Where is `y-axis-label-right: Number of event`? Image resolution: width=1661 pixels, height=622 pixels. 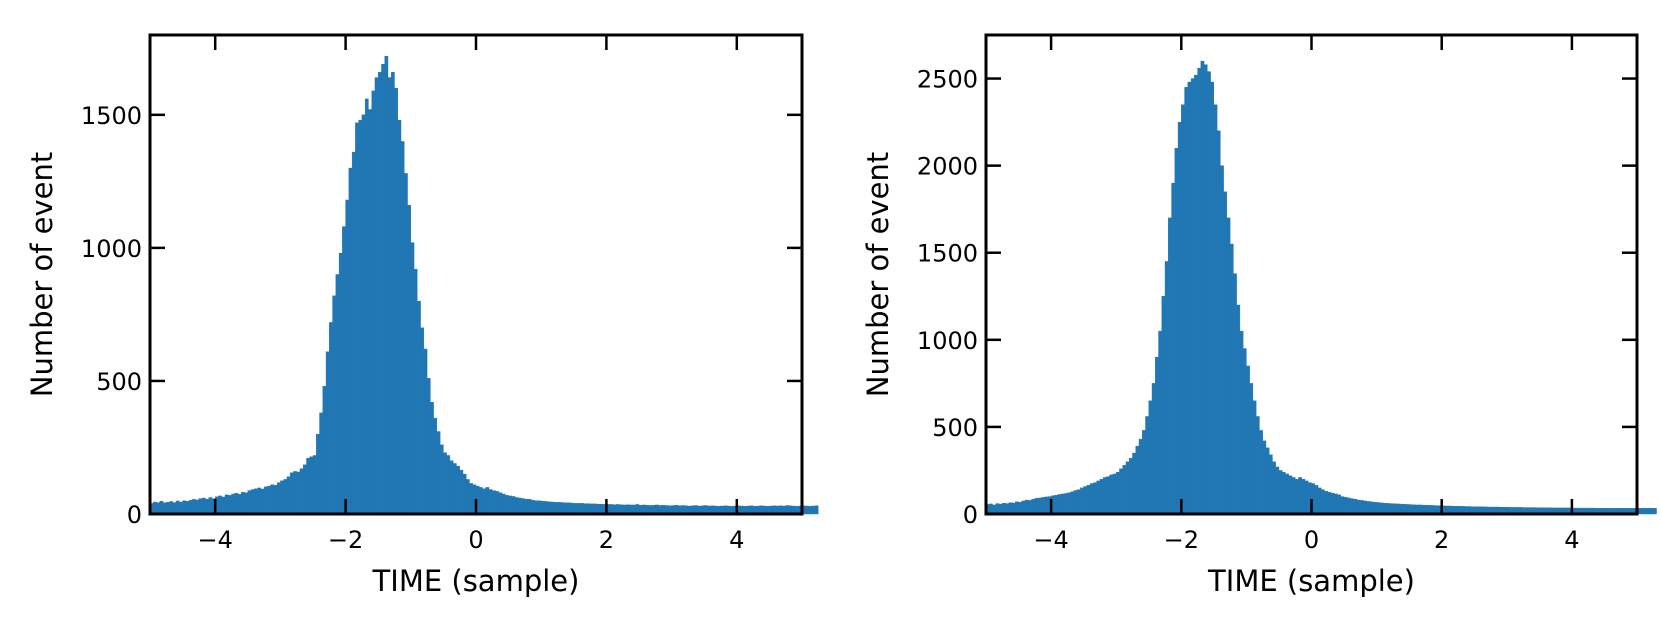 y-axis-label-right: Number of event is located at coordinates (878, 274).